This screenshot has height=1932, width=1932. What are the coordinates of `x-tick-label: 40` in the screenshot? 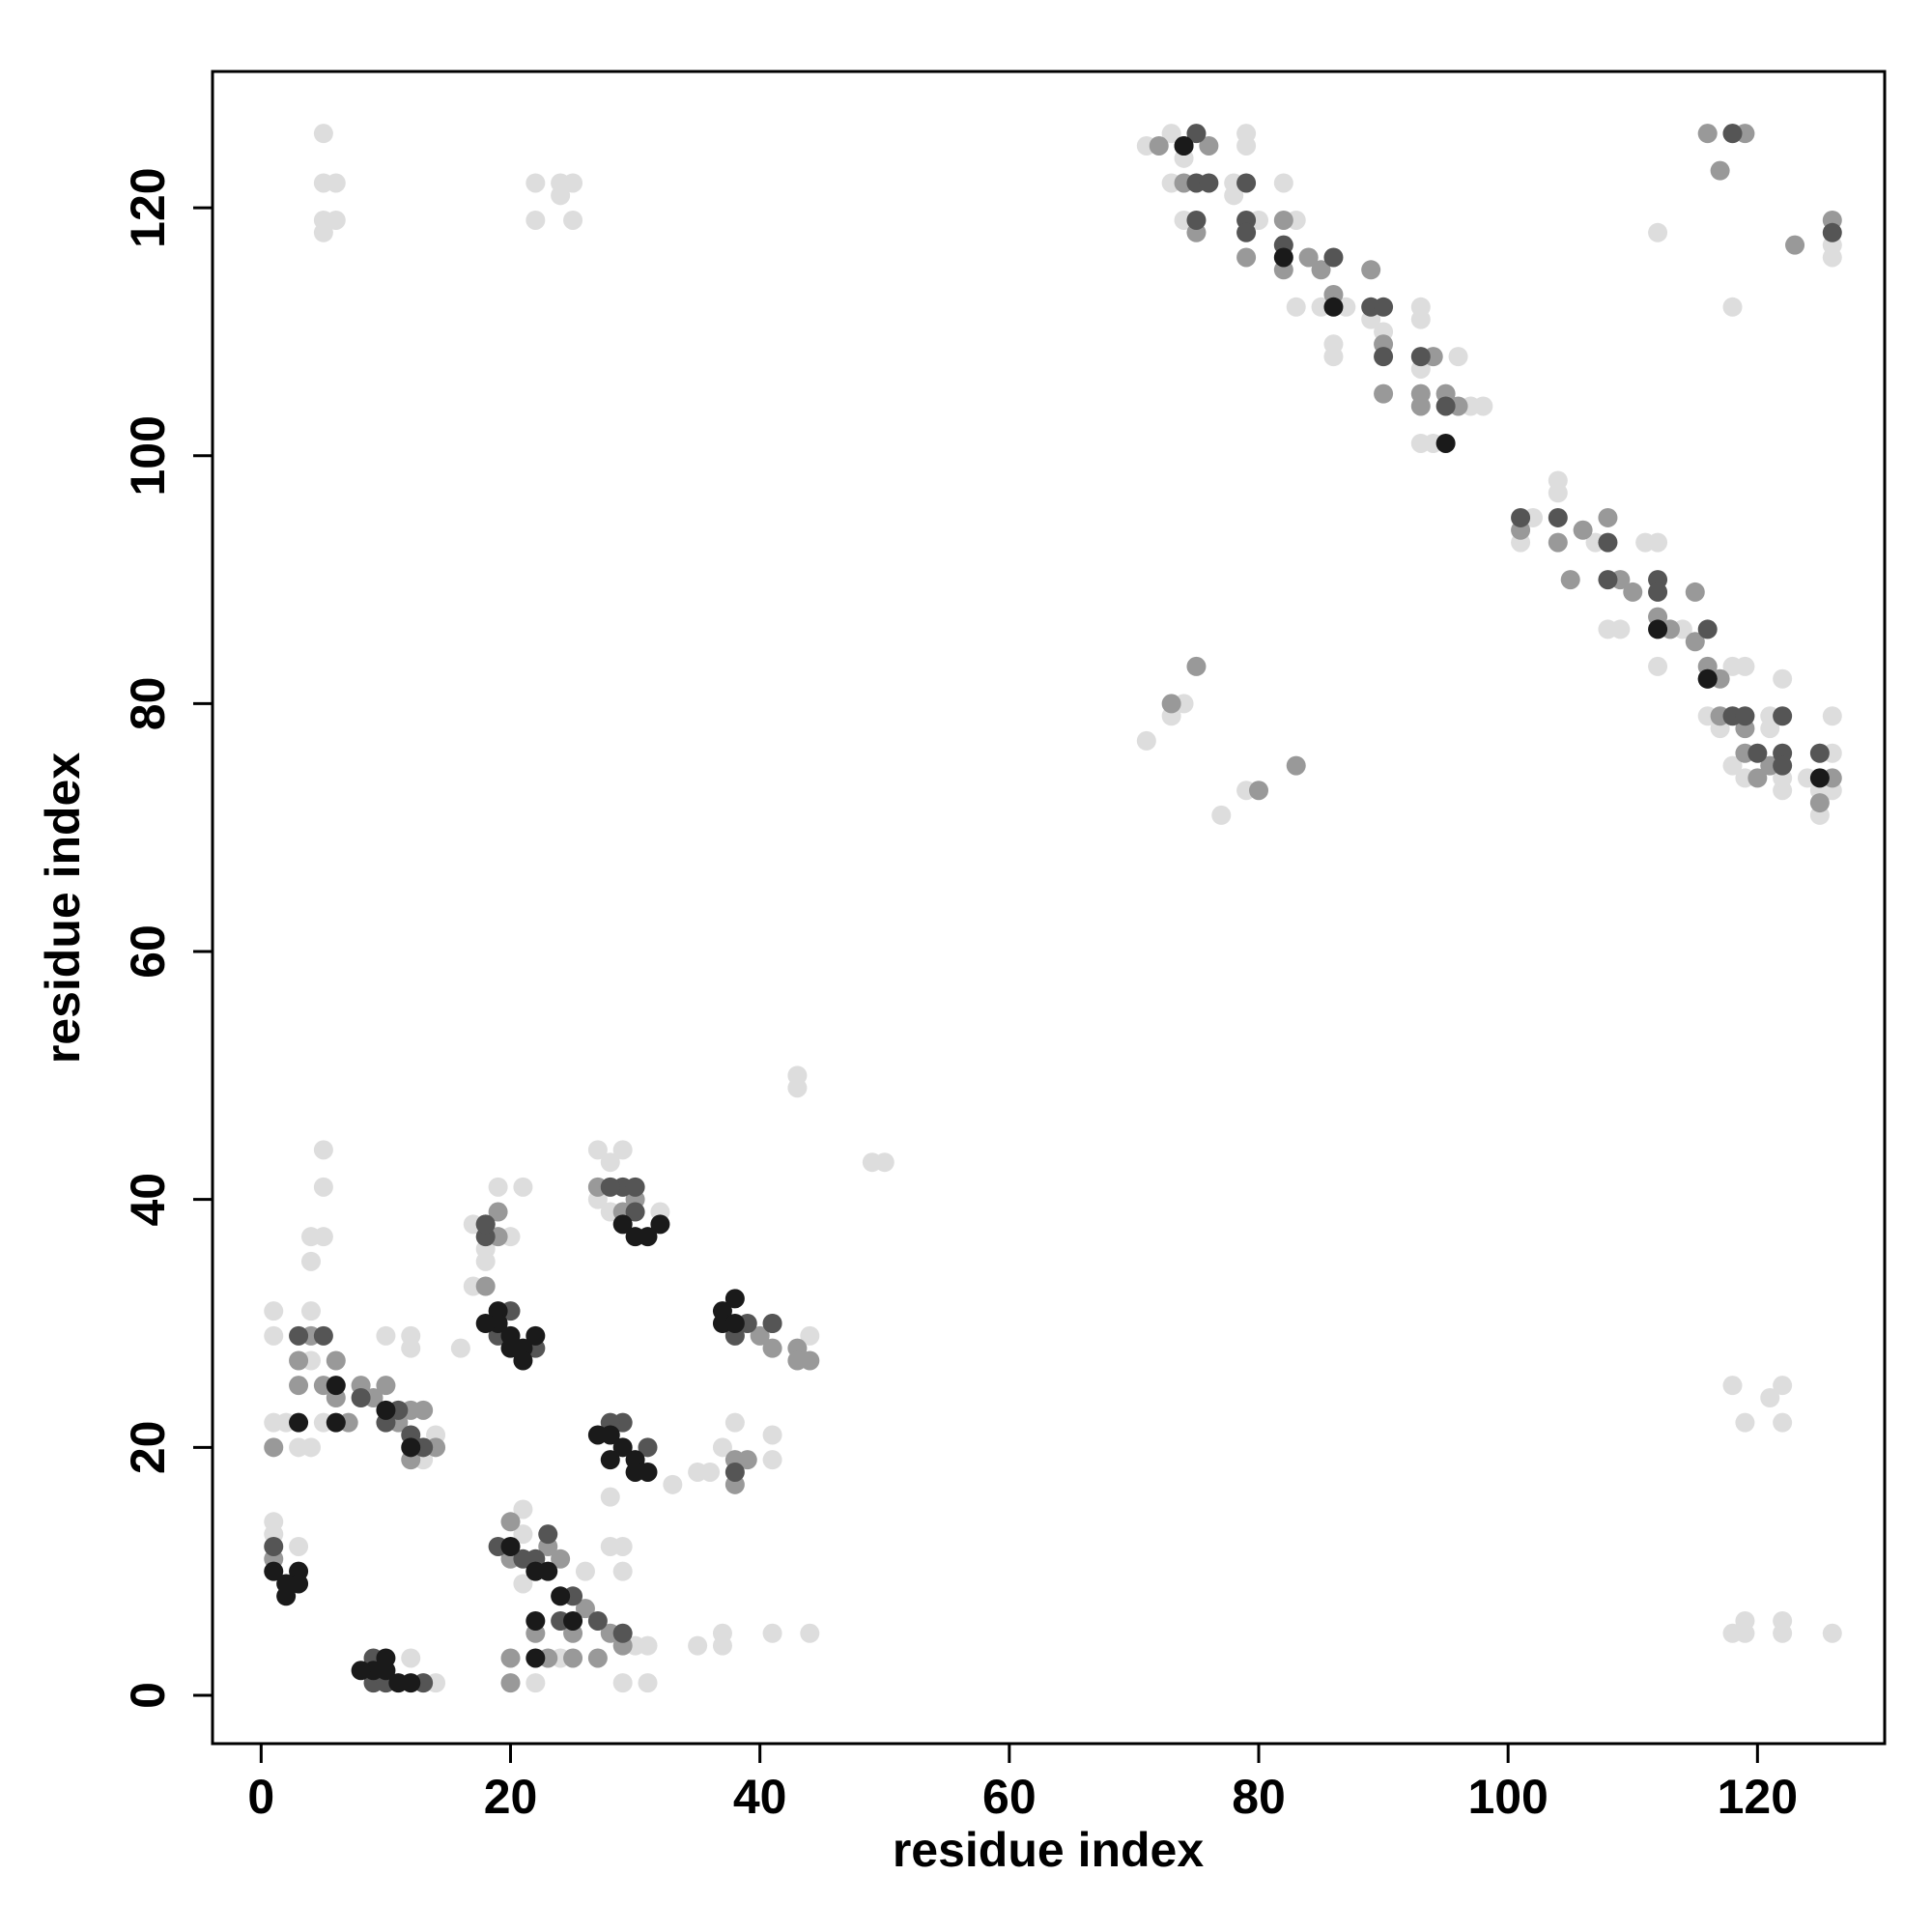 It's located at (760, 1797).